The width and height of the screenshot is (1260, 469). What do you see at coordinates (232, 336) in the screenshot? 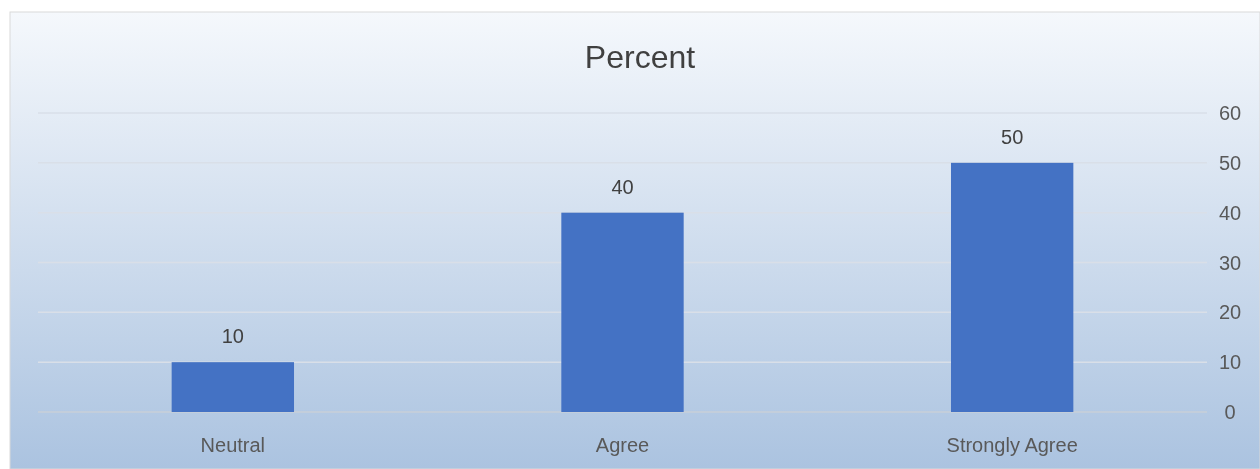
I see `data-label: 10` at bounding box center [232, 336].